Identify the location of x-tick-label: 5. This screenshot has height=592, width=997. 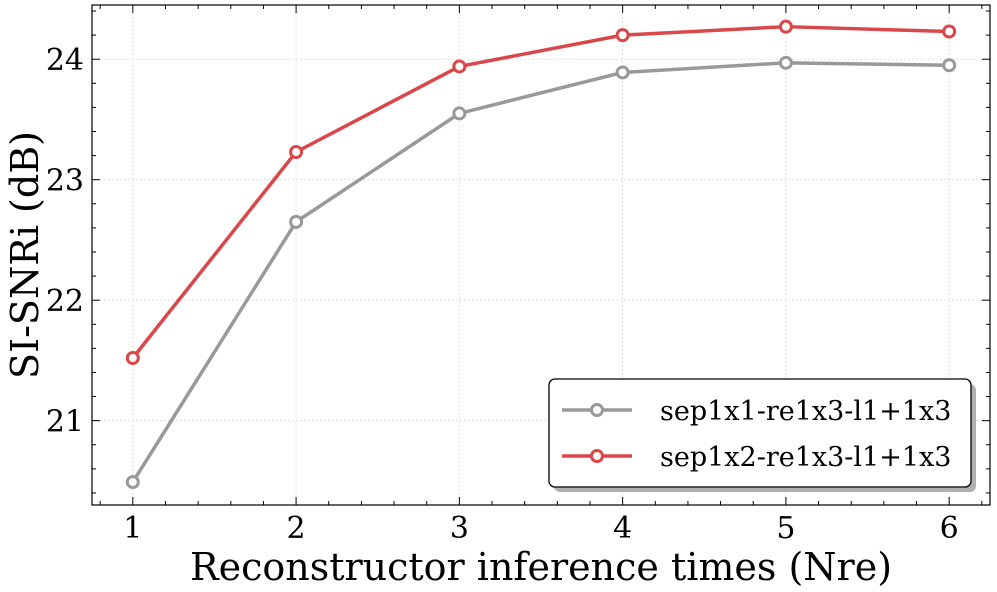
(785, 528).